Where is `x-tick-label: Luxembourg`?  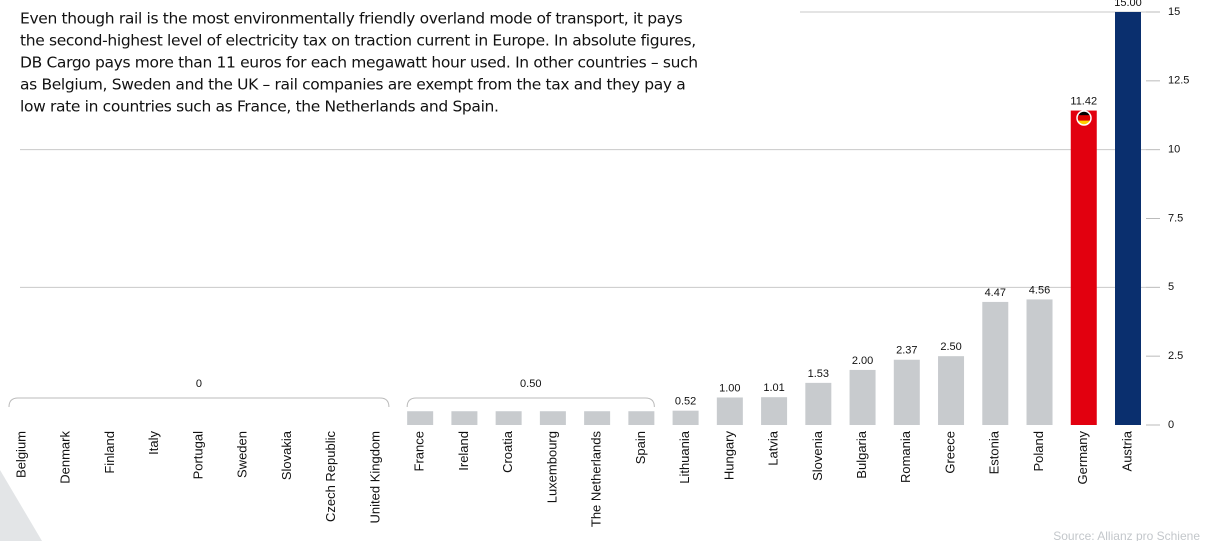
x-tick-label: Luxembourg is located at coordinates (551, 467).